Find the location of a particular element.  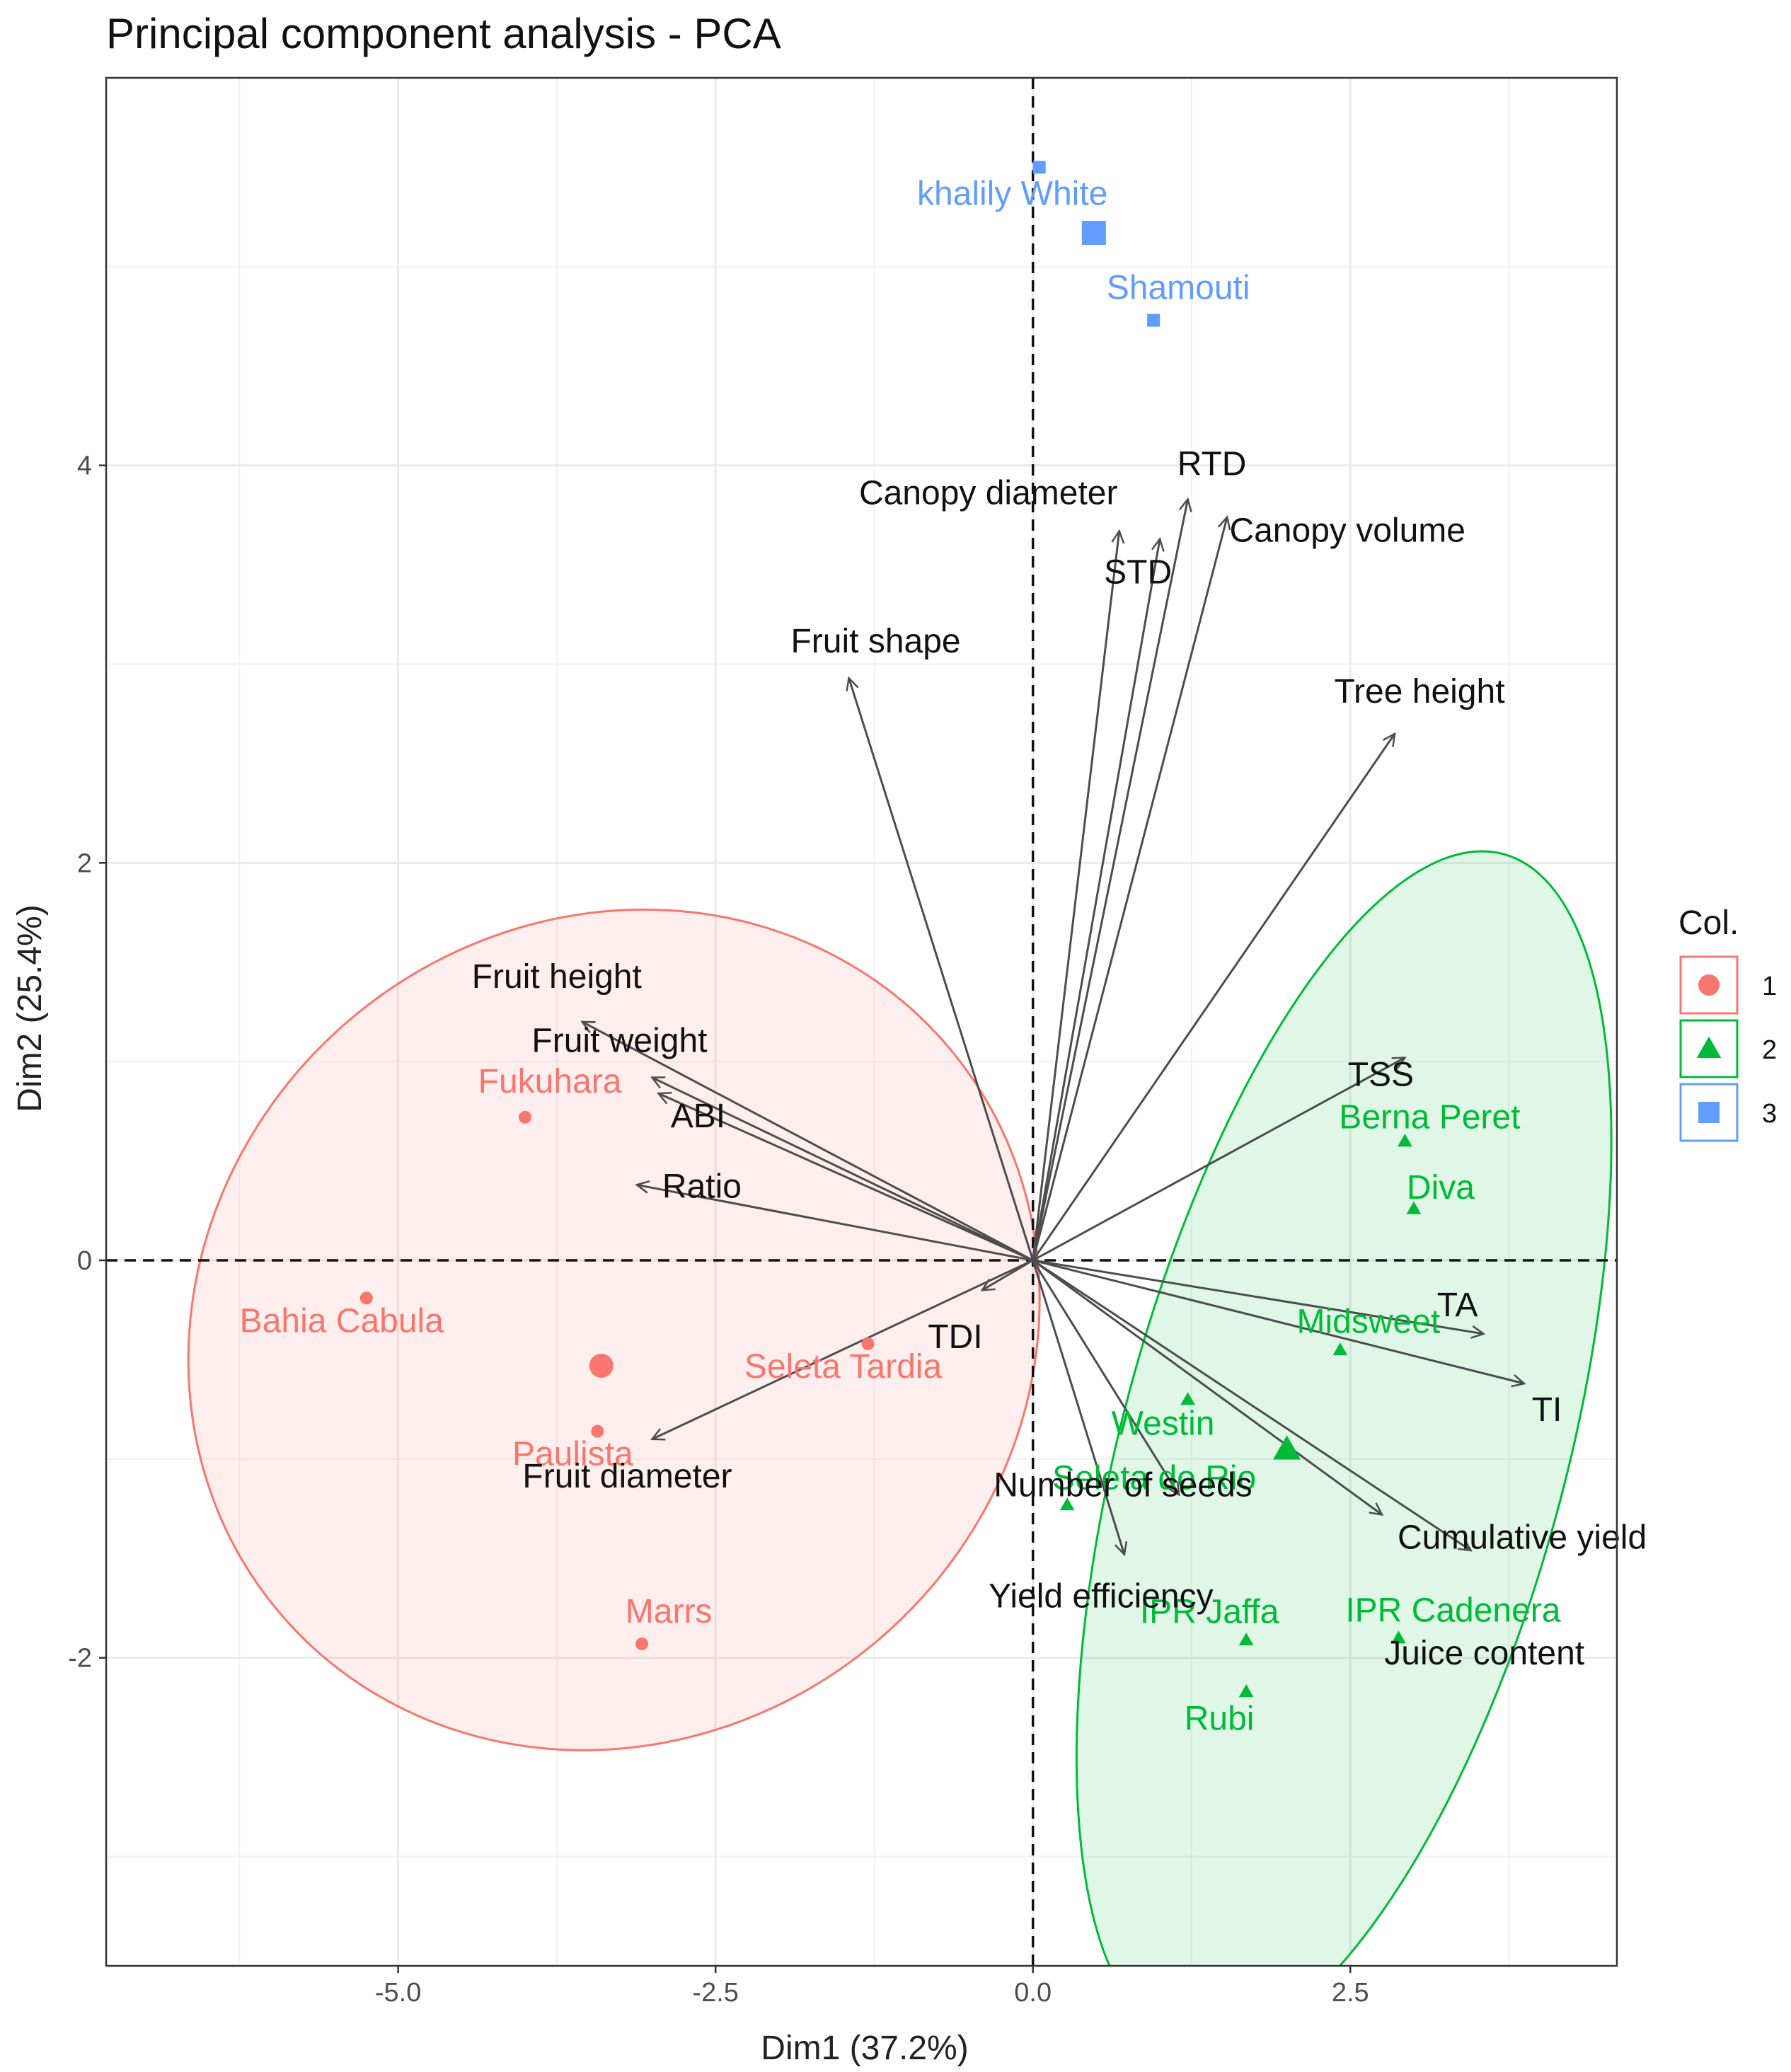

legend-key-square is located at coordinates (1709, 1112).